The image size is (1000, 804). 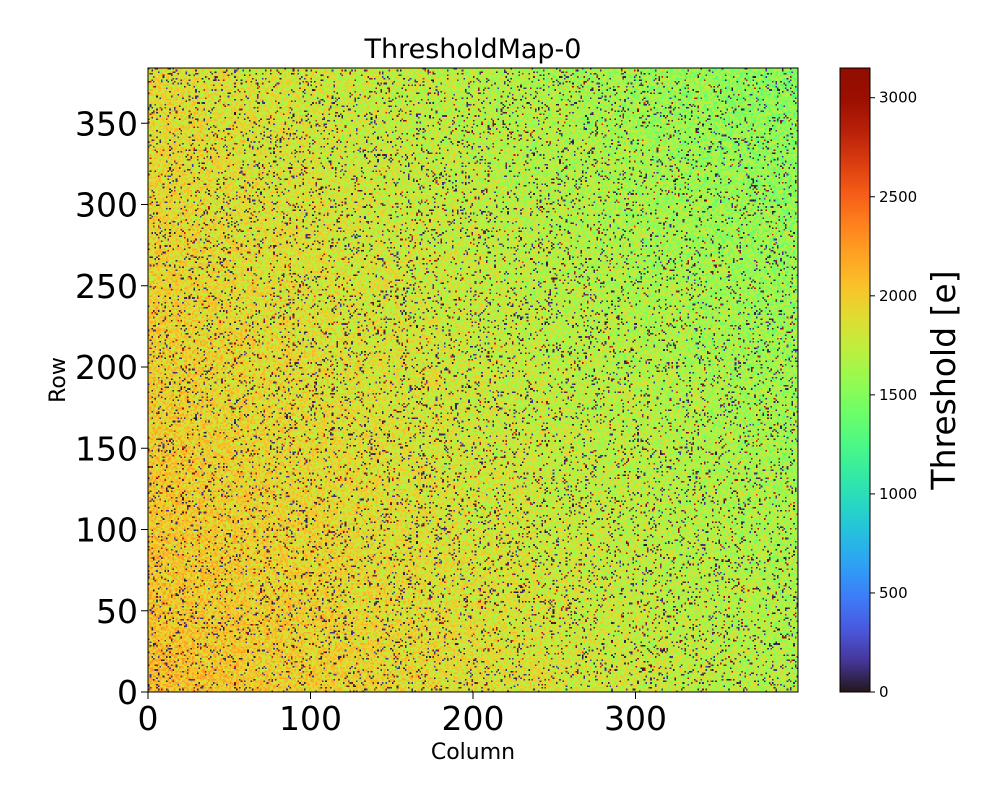 I want to click on colorbar-tick-label: 1000, so click(x=898, y=494).